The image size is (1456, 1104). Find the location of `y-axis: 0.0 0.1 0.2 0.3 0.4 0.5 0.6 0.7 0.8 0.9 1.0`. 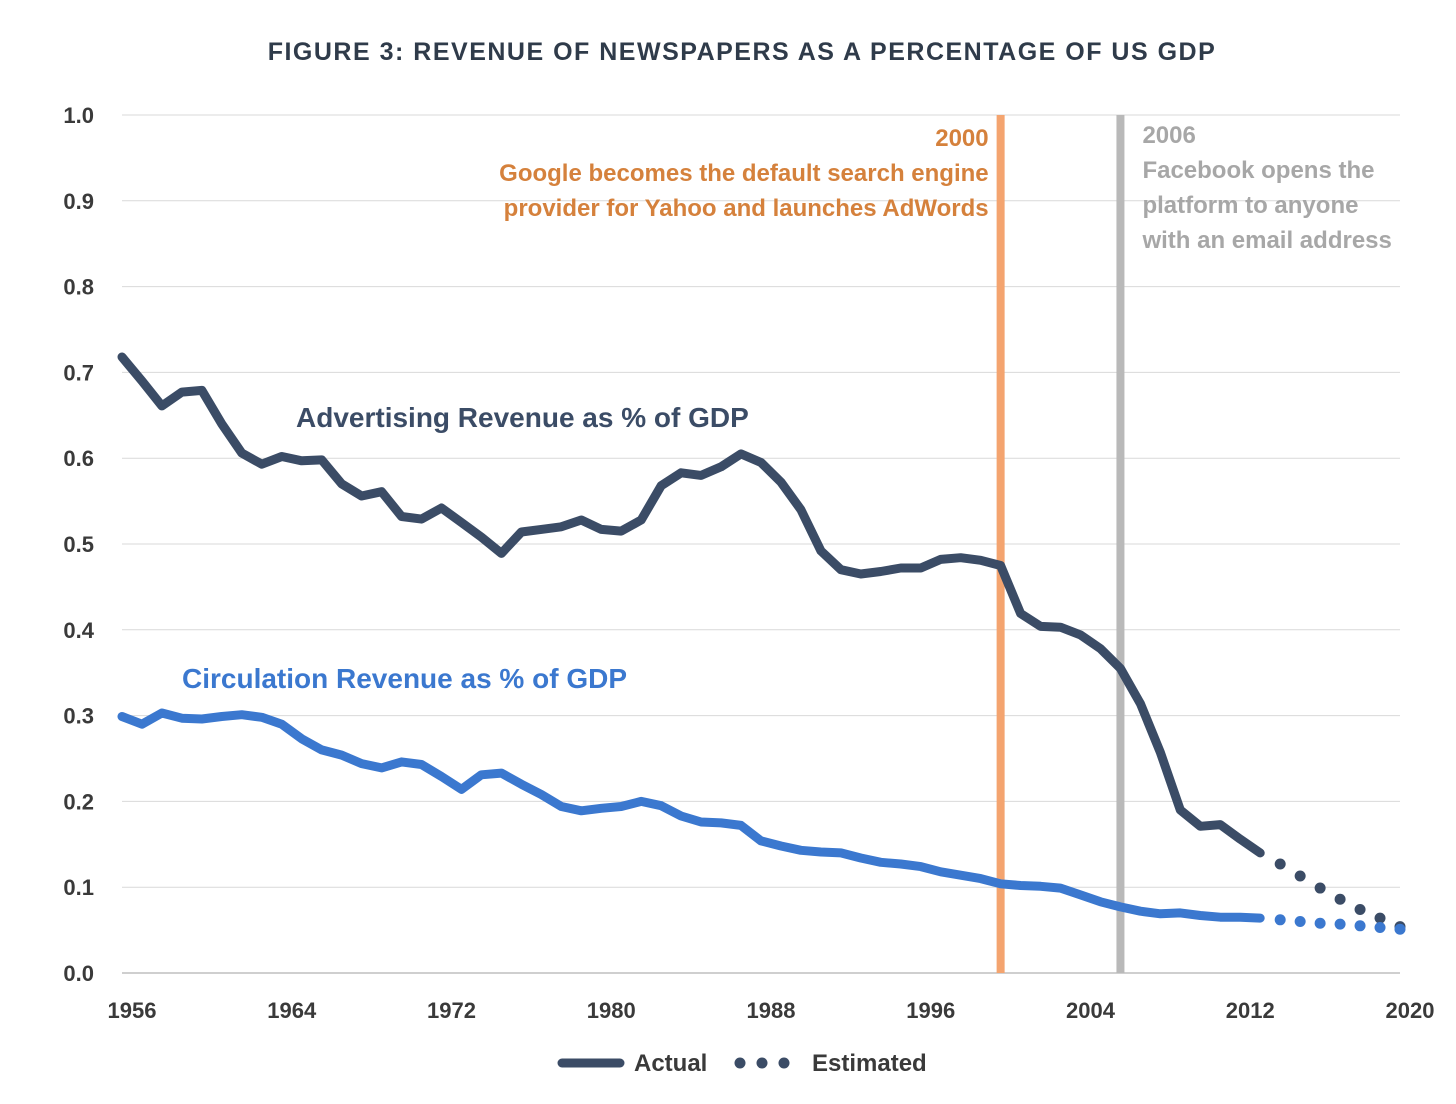

y-axis: 0.0 0.1 0.2 0.3 0.4 0.5 0.6 0.7 0.8 0.9 1.0 is located at coordinates (78, 544).